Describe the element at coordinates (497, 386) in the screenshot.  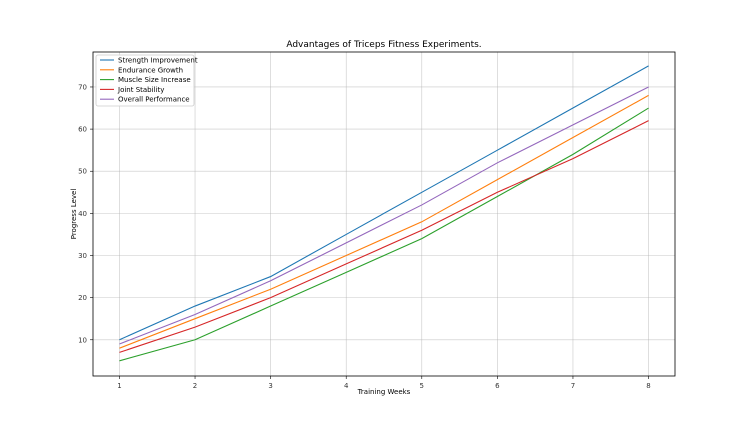
I see `x-tick-label: 6` at that location.